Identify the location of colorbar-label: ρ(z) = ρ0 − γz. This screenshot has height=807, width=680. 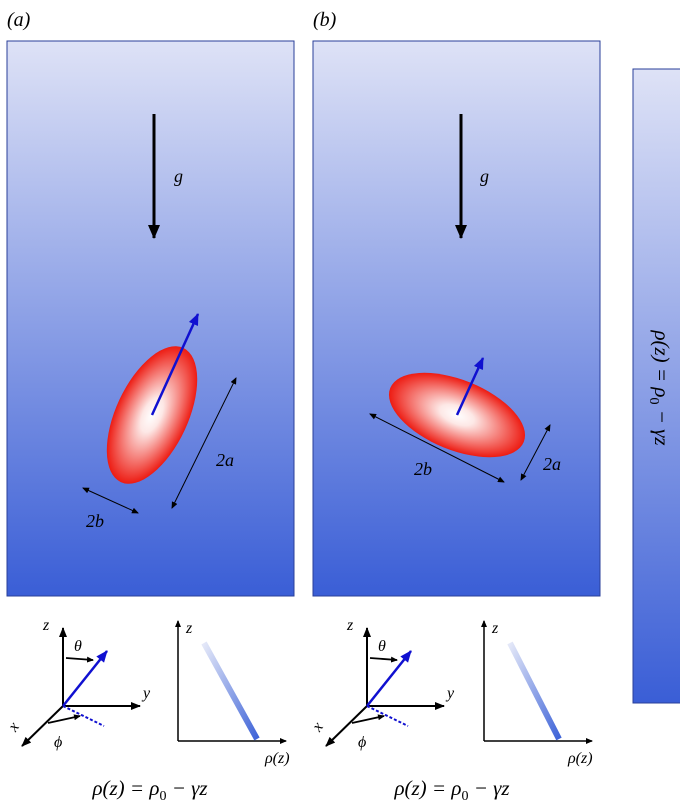
(660, 387).